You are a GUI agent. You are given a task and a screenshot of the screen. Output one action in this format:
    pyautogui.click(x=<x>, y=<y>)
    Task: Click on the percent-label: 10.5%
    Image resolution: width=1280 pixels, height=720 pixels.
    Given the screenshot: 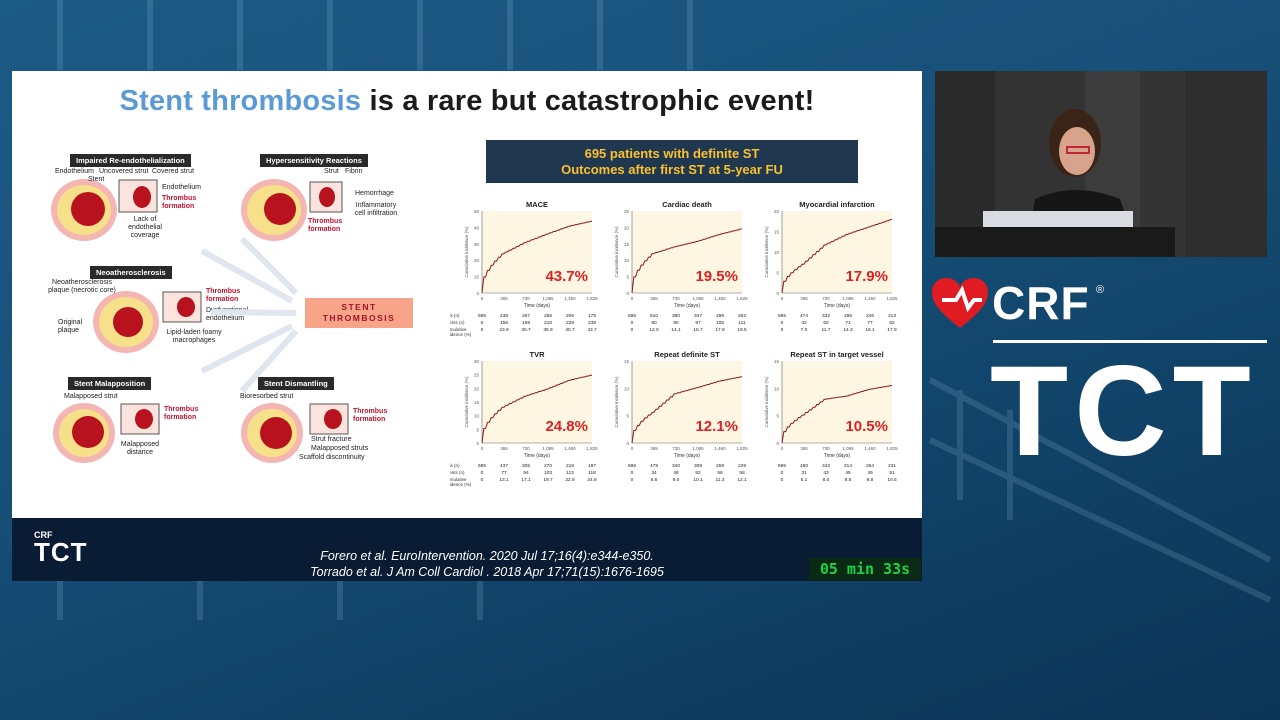 What is the action you would take?
    pyautogui.click(x=866, y=426)
    